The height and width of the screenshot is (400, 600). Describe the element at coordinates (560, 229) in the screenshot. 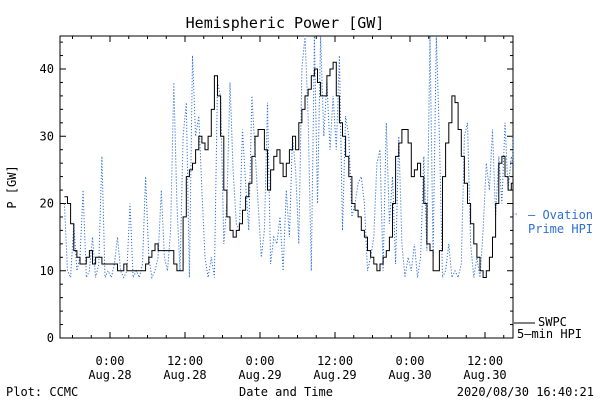

I see `legend-ovation-line2: Prime HPI` at that location.